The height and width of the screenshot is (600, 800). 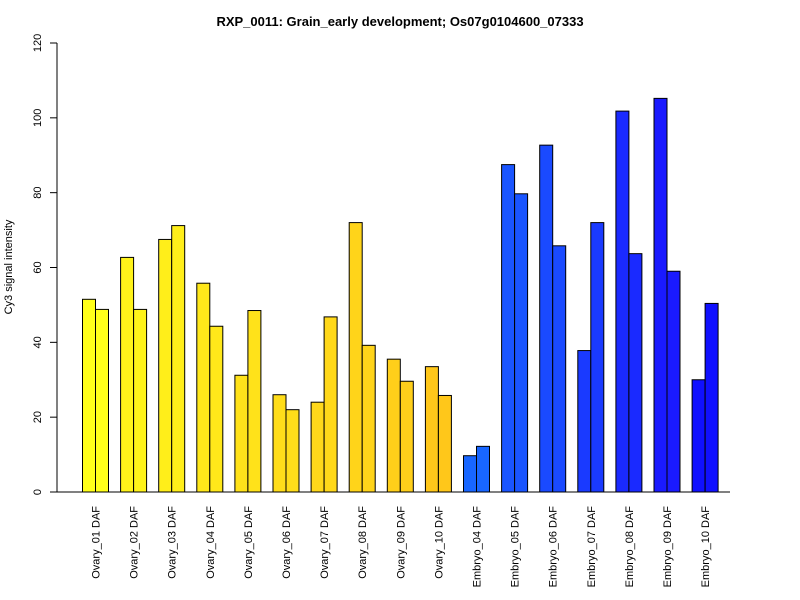 I want to click on x-tick-label: Embryo_08 DAF, so click(x=630, y=547).